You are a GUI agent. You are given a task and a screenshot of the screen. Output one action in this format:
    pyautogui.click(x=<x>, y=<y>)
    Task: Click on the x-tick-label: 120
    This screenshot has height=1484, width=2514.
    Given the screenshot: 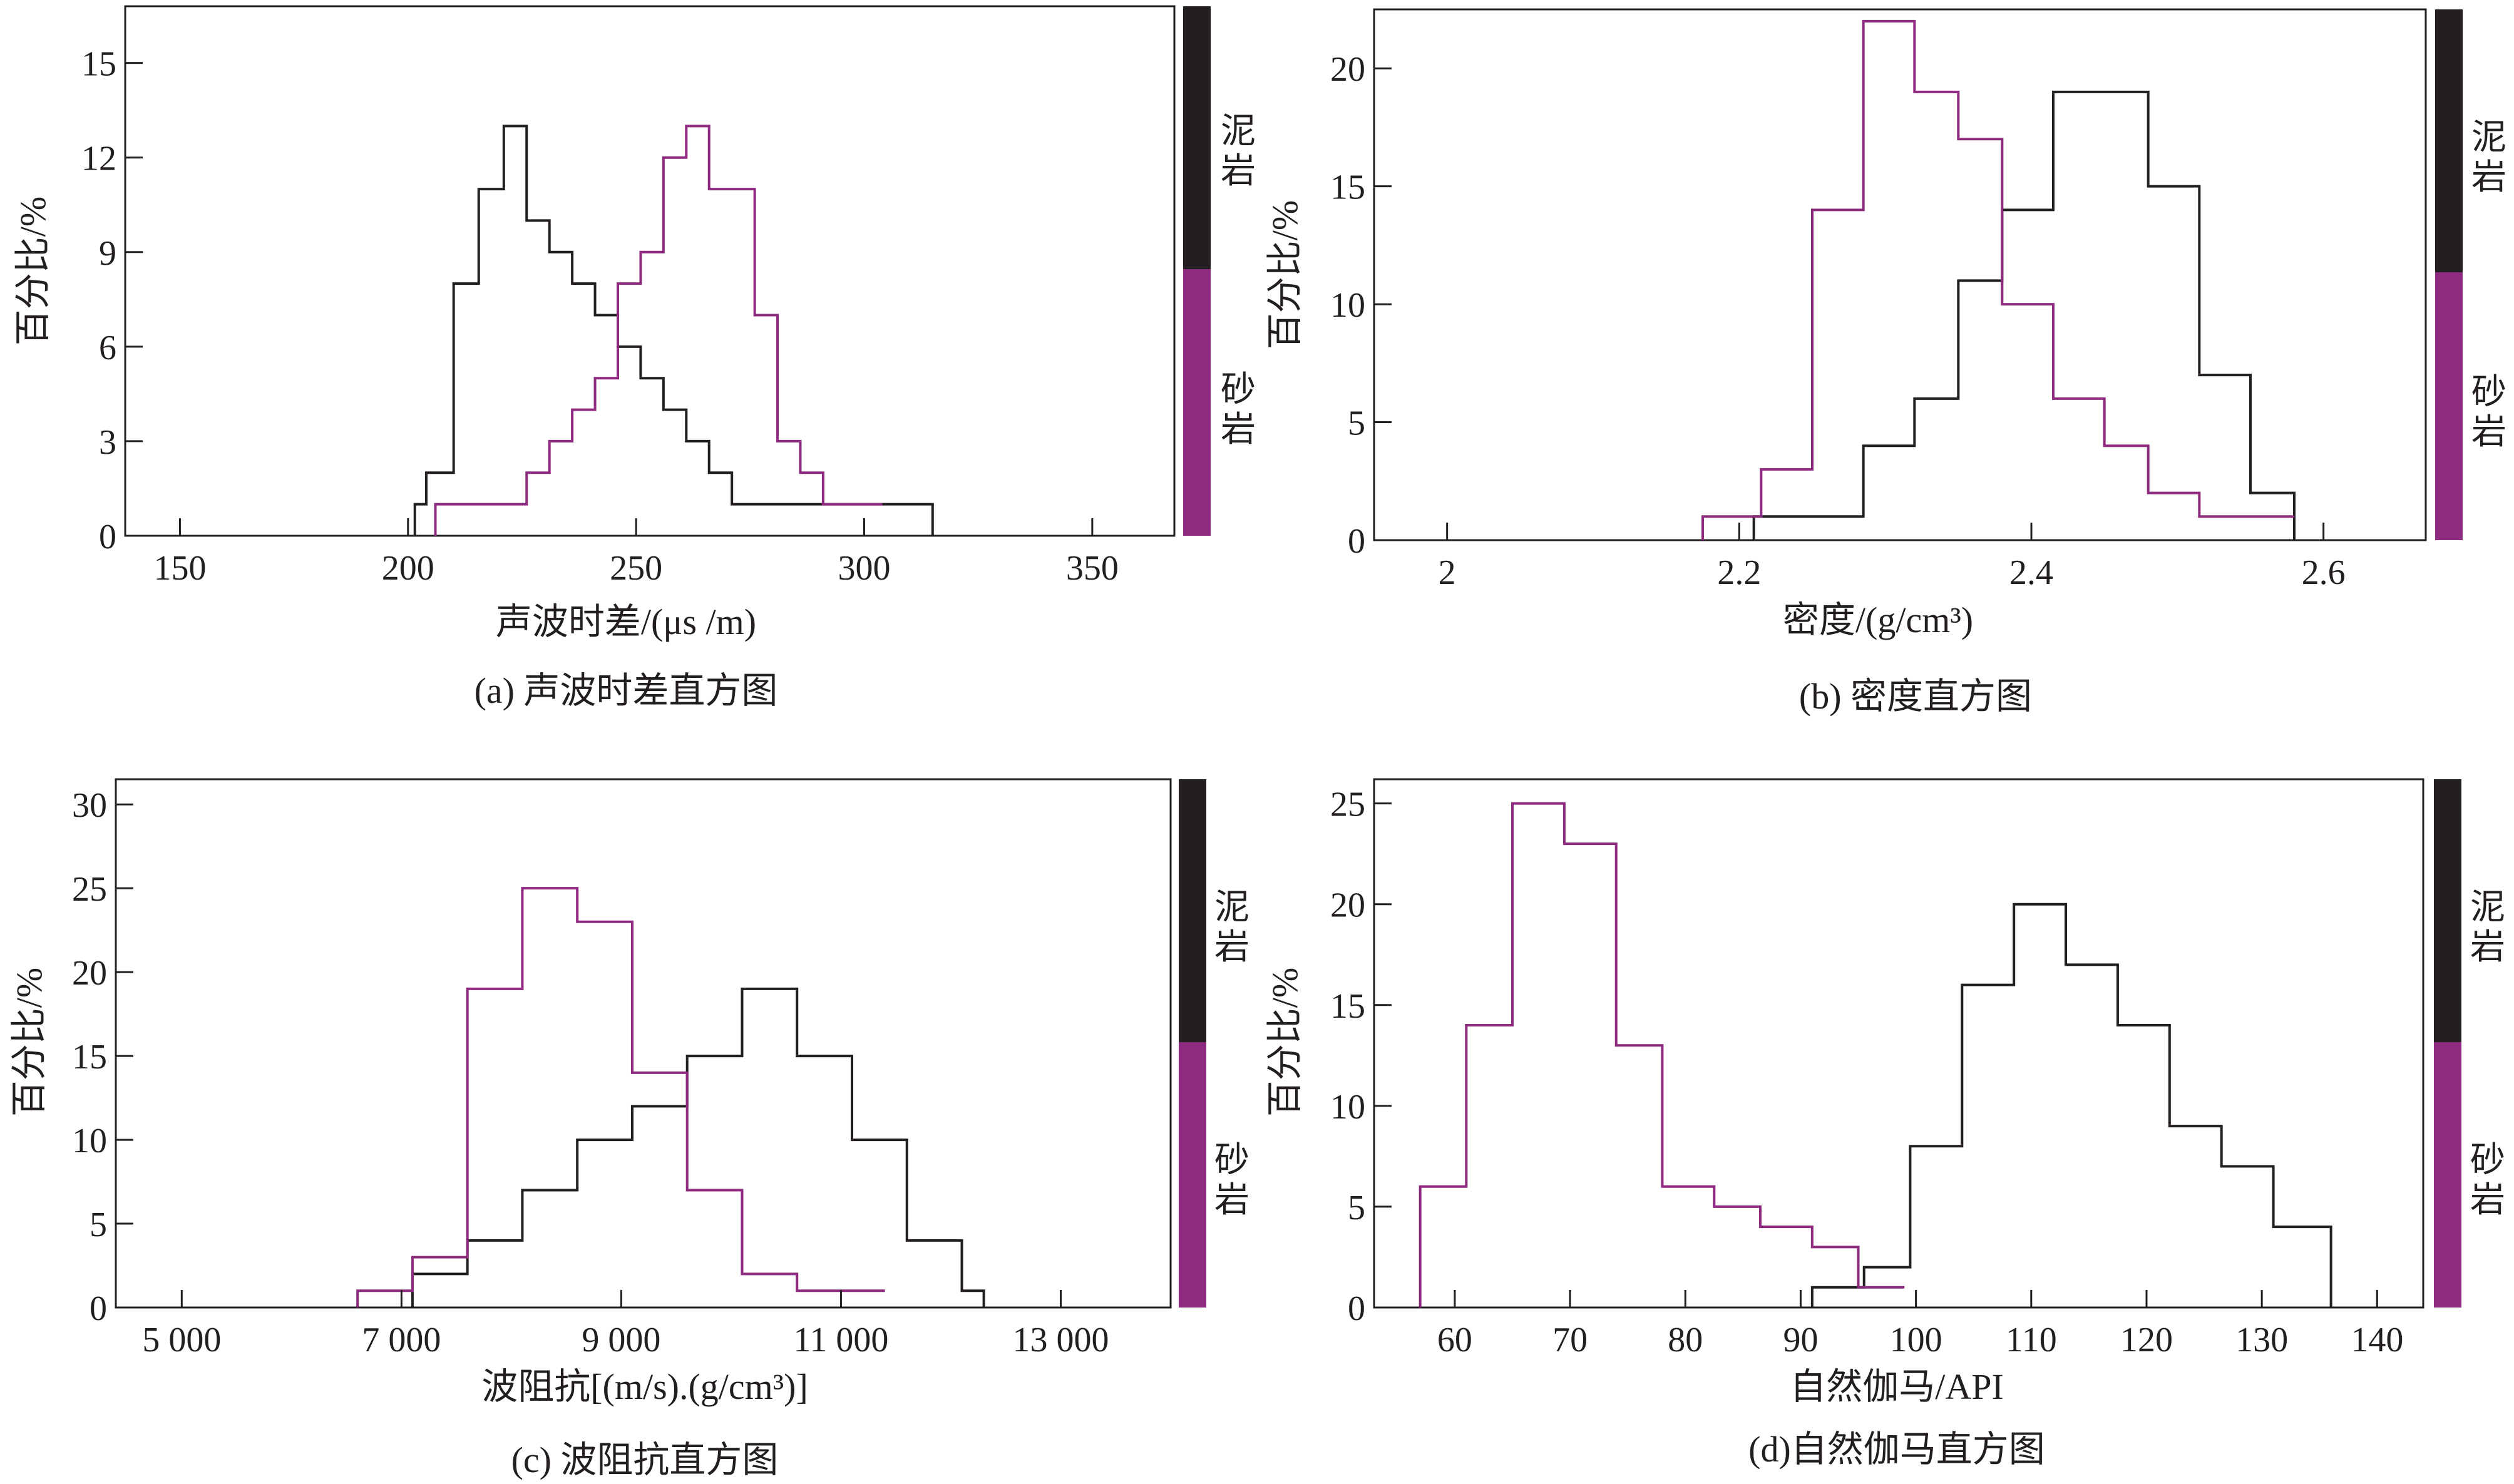 What is the action you would take?
    pyautogui.click(x=2146, y=1340)
    